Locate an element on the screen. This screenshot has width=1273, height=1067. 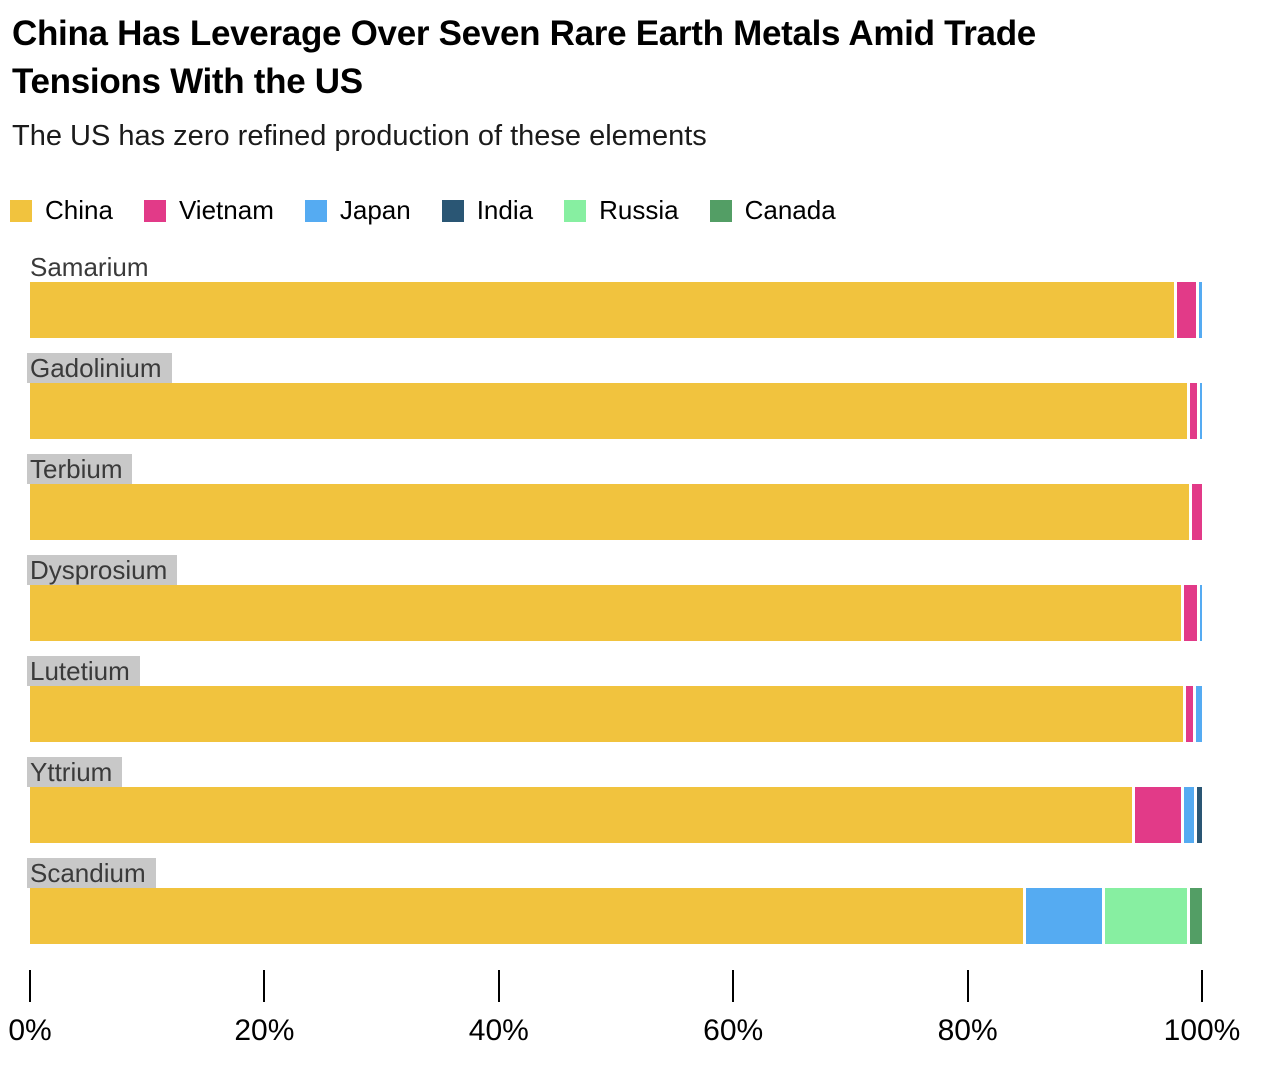
legend-label: Japan is located at coordinates (375, 210).